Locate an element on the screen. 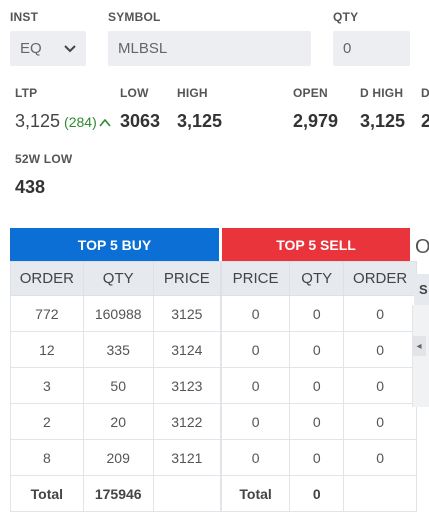 The image size is (429, 514). buy-total-label: Total is located at coordinates (47, 493).